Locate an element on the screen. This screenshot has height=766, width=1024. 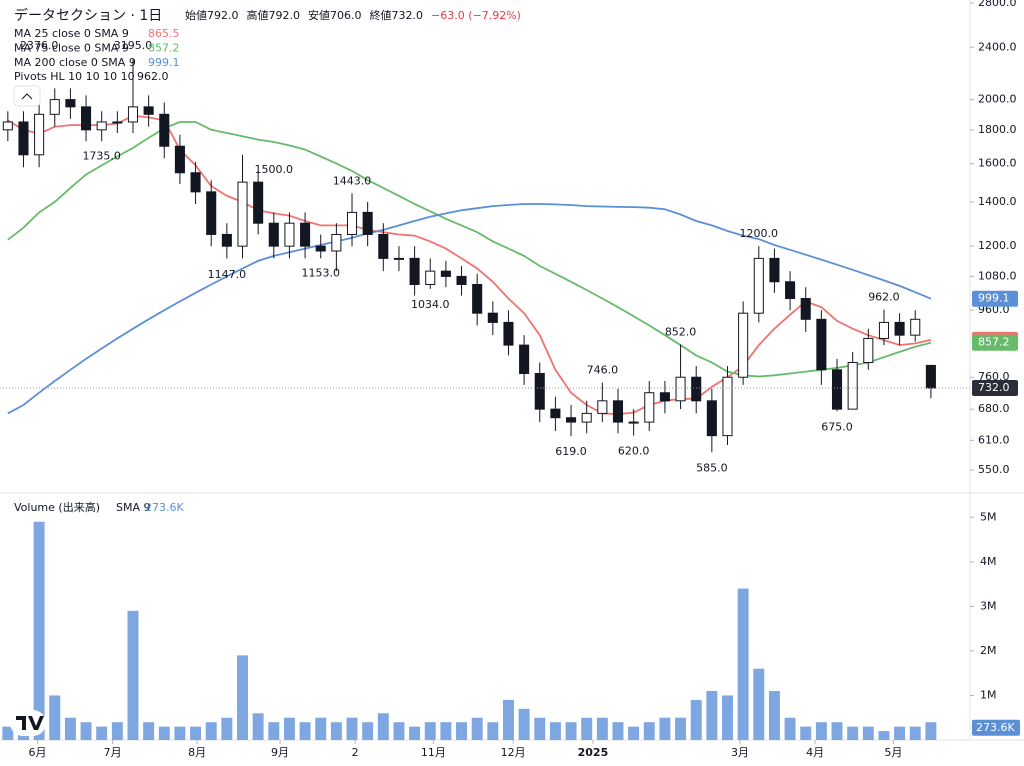
x-tick-label: 11月 is located at coordinates (433, 752).